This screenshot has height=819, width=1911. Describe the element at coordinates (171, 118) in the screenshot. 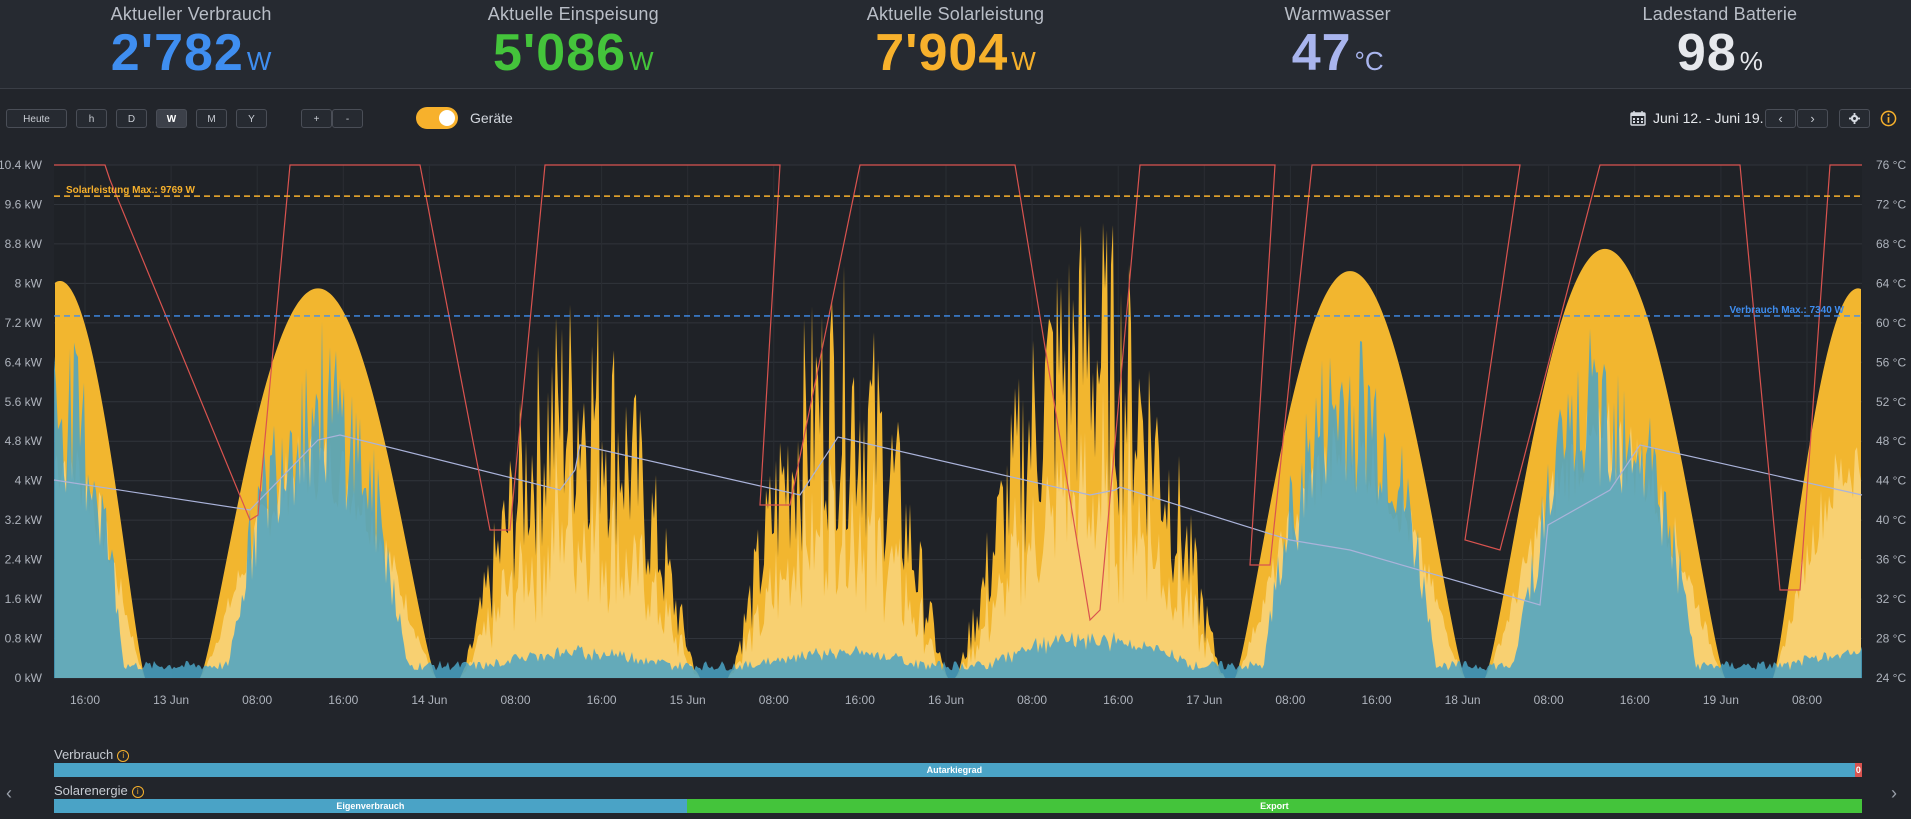

I see `range-button-week: W` at that location.